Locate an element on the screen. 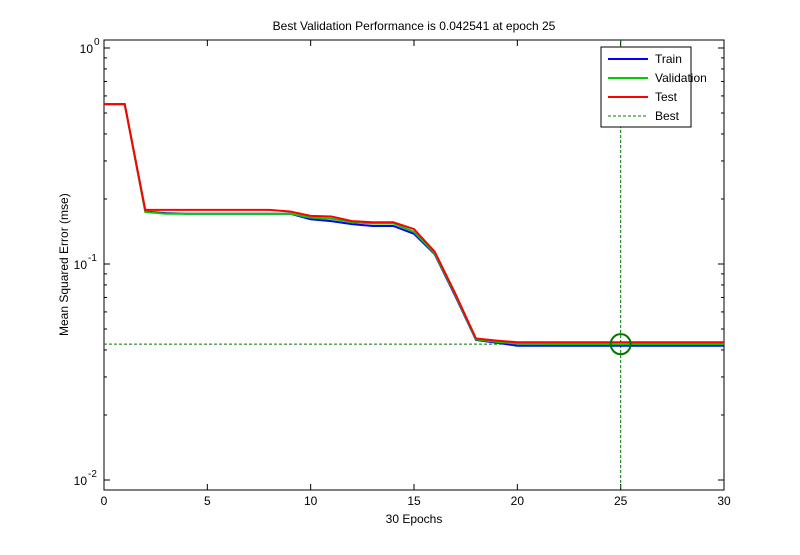 The width and height of the screenshot is (800, 555). x-tick-label: 20 is located at coordinates (518, 501).